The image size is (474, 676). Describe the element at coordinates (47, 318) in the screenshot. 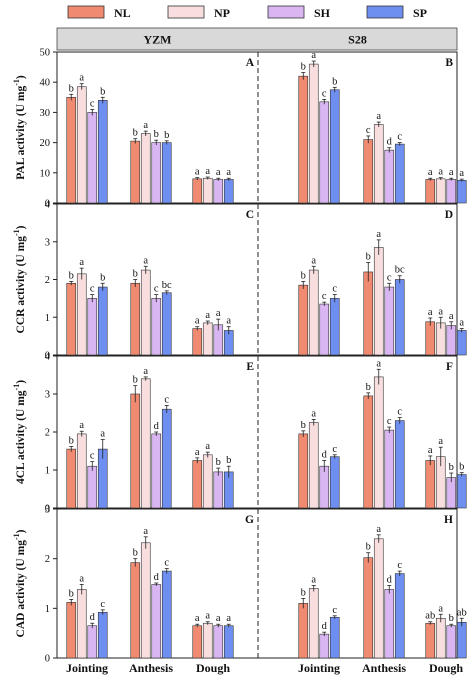

I see `y-tick-label: 1` at that location.